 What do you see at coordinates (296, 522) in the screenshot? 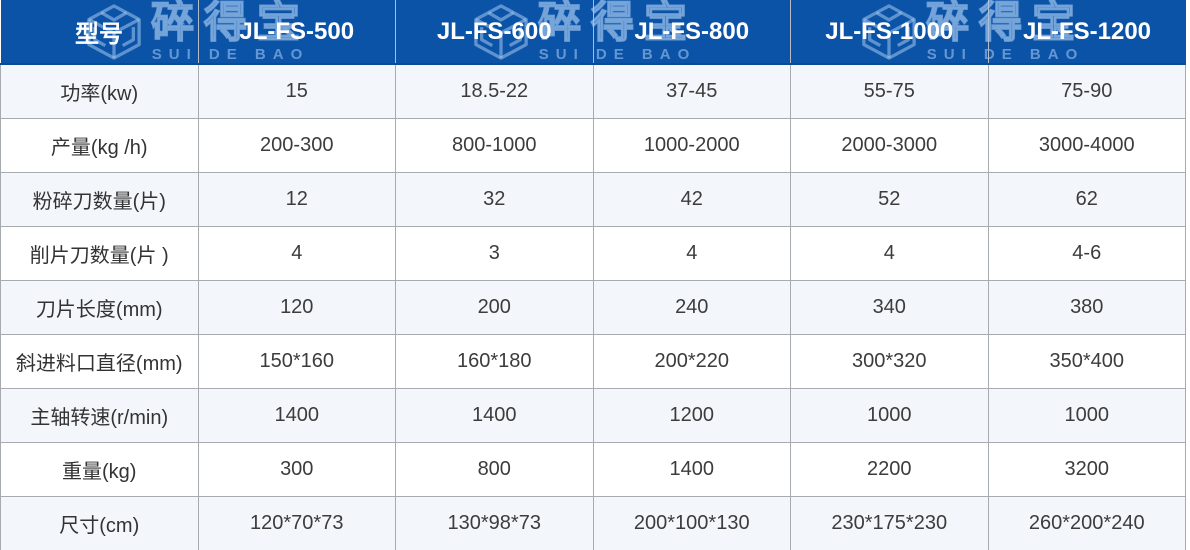
I see `spec-cell: 120*70*73` at bounding box center [296, 522].